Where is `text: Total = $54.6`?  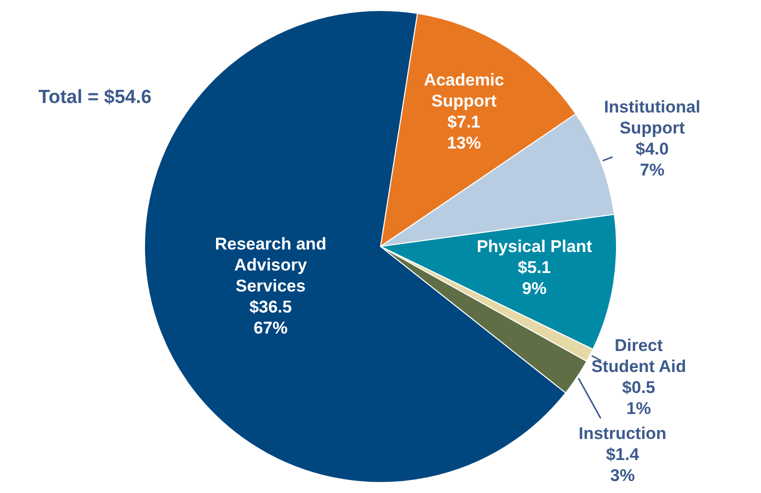 text: Total = $54.6 is located at coordinates (95, 97).